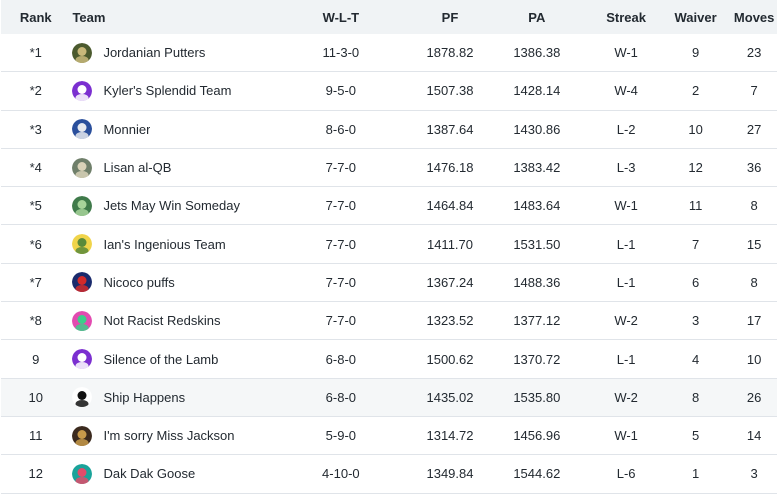 This screenshot has width=778, height=498. What do you see at coordinates (82, 320) in the screenshot?
I see `pink-mascot-icon` at bounding box center [82, 320].